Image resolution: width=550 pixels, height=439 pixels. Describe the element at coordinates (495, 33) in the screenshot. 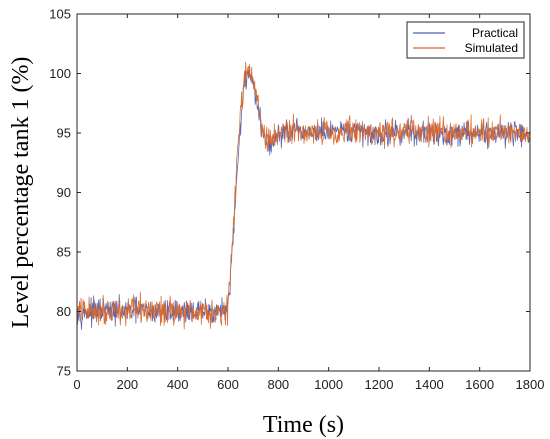

I see `legend-label-practical: Practical` at that location.